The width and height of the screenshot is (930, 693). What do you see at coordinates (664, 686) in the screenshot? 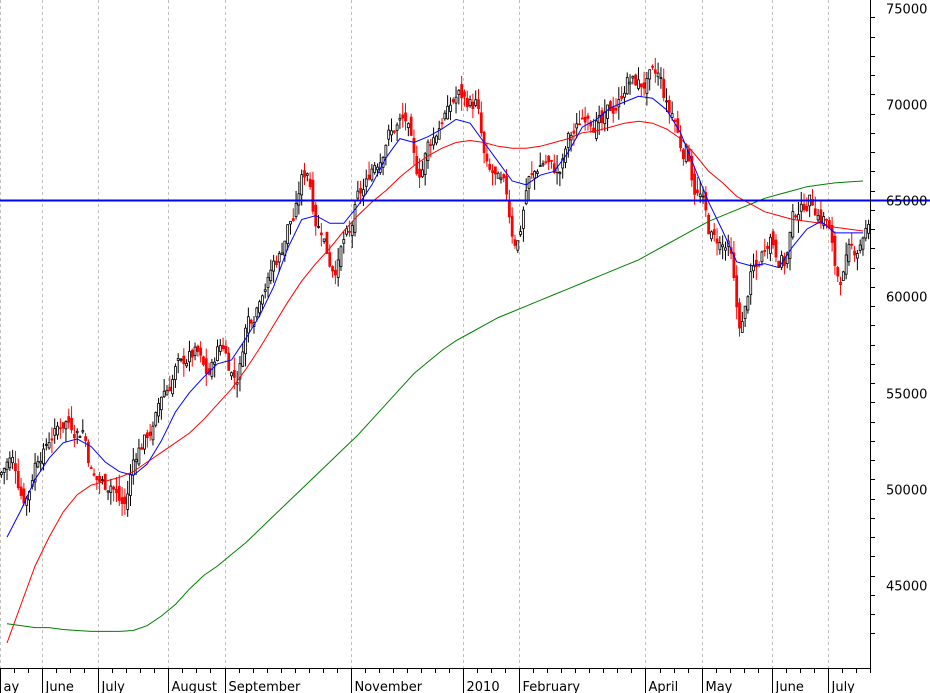
I see `x-month-label-8: April` at bounding box center [664, 686].